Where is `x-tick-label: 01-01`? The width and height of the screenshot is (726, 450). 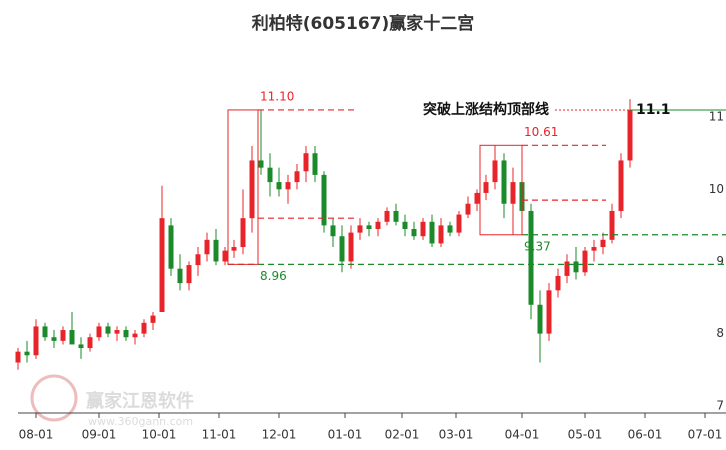
x-tick-label: 01-01 is located at coordinates (345, 435).